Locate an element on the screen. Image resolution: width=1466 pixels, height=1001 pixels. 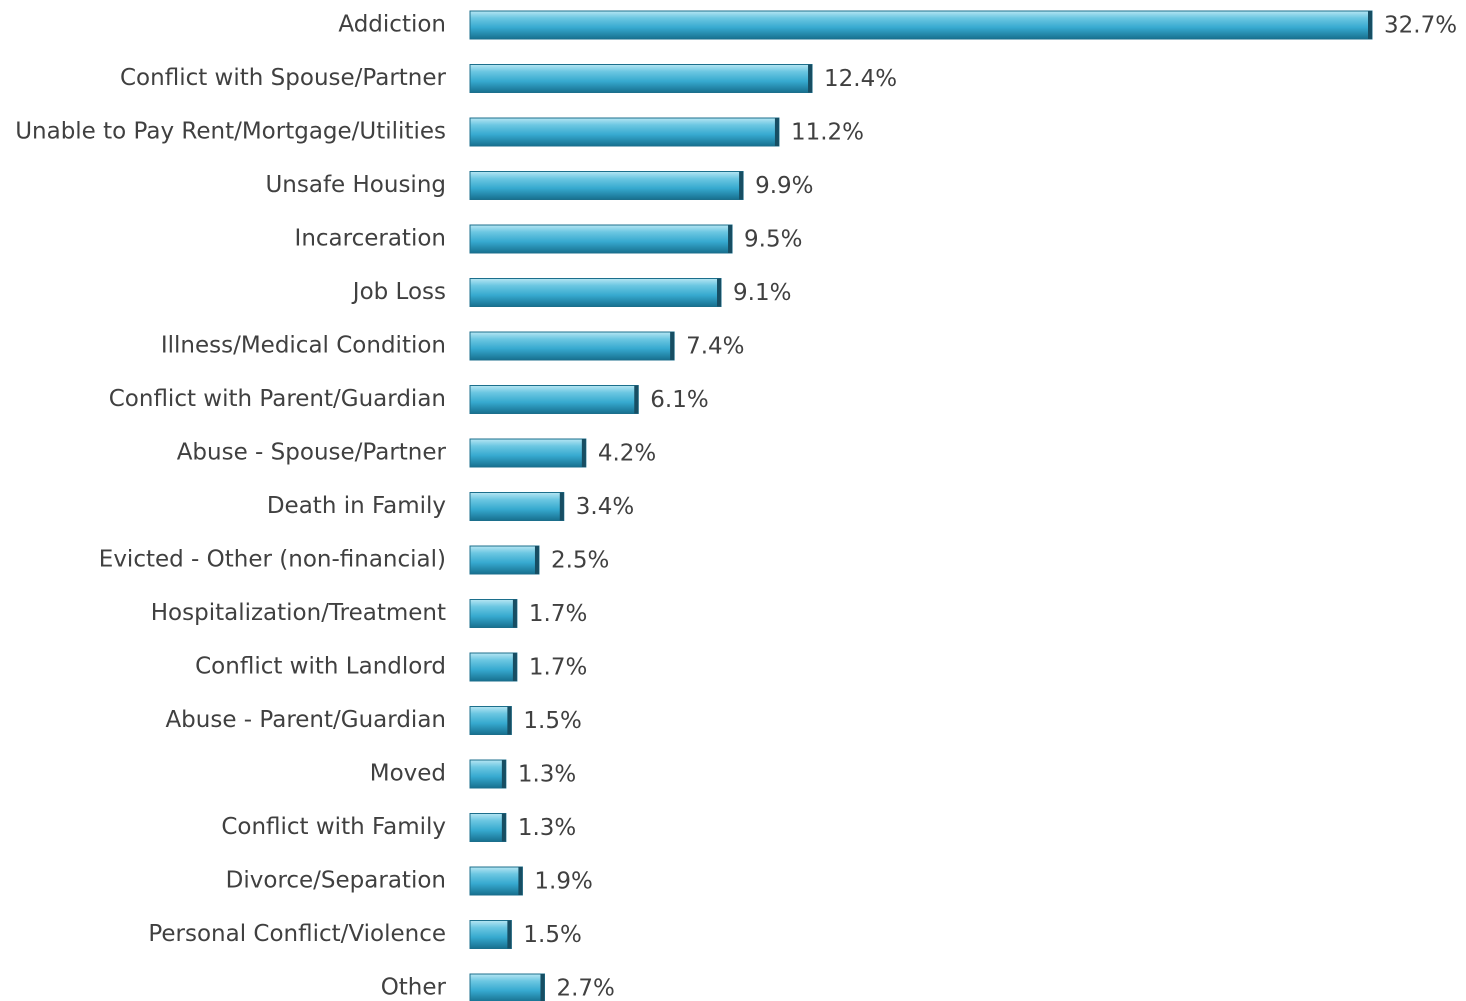
value-label: 9.9% is located at coordinates (784, 186).